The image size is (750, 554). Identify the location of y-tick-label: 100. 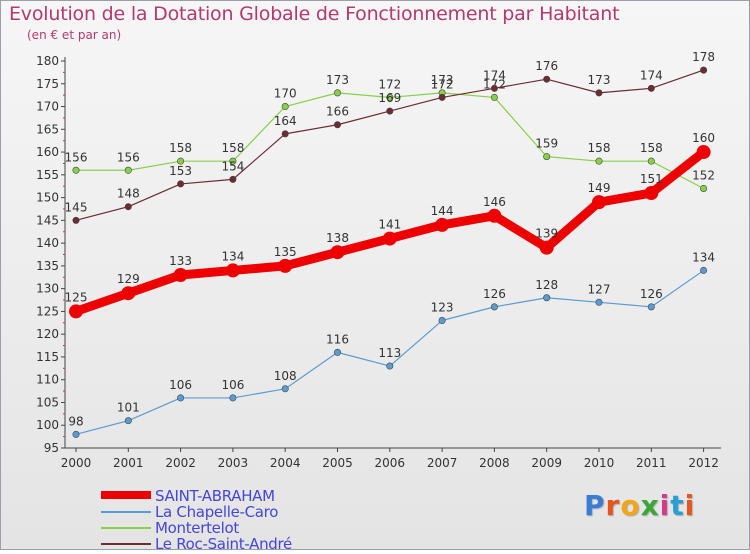
(47, 425).